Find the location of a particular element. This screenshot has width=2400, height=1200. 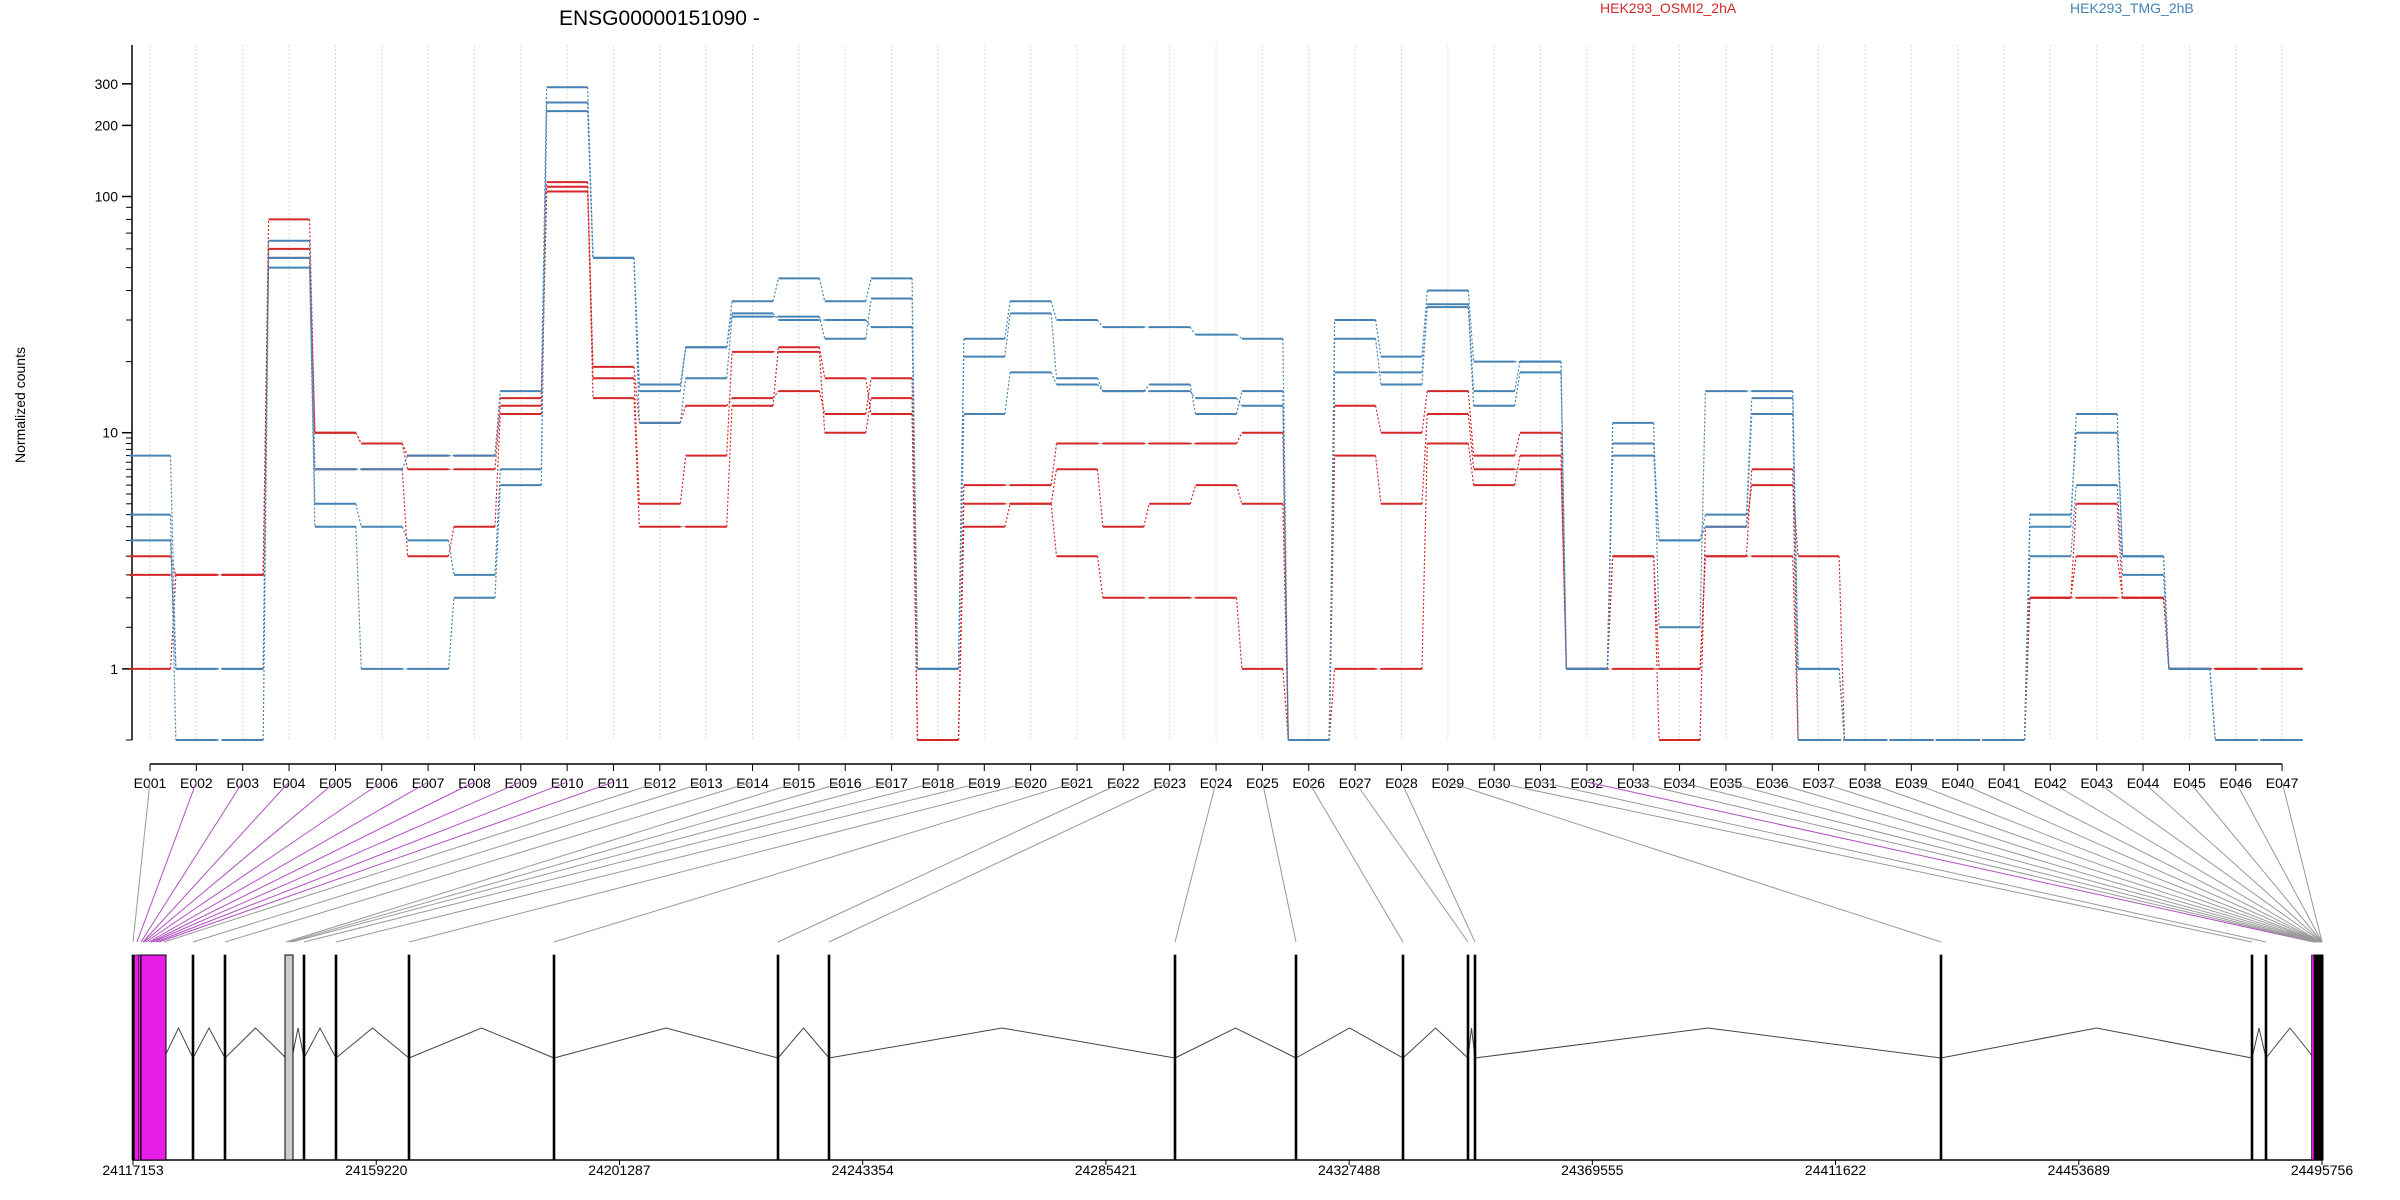

genomic-tick-label: 24327488 is located at coordinates (1349, 1170).